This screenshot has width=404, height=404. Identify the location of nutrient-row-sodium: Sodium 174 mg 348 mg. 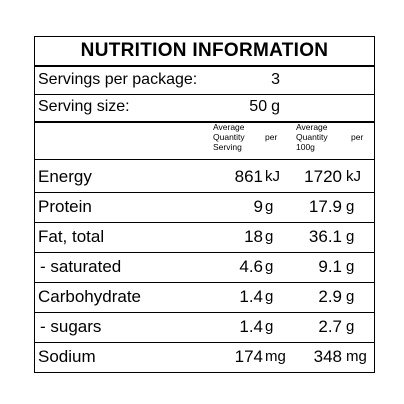
(204, 357).